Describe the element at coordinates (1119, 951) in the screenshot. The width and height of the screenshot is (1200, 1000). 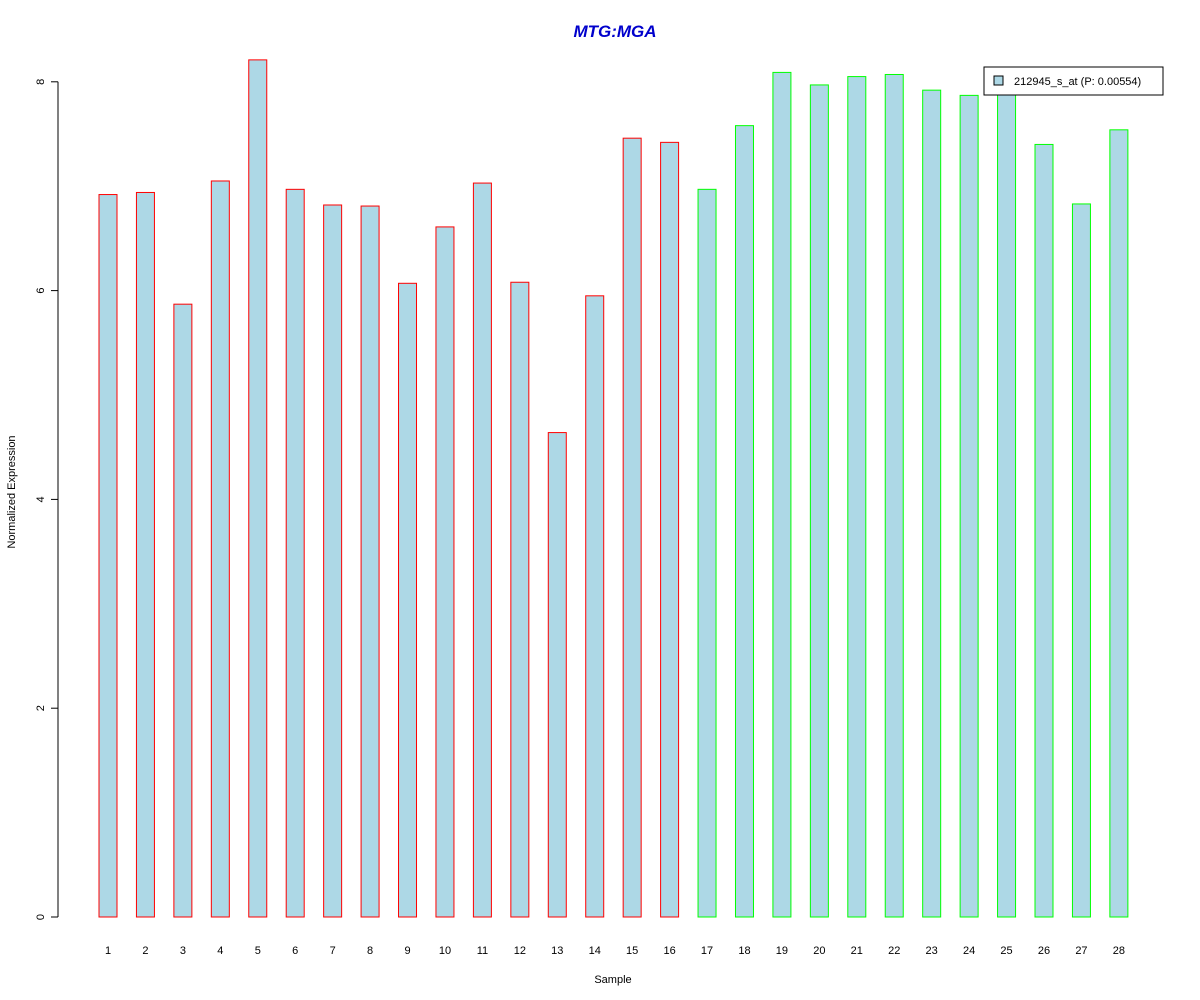
I see `x-tick-label: 28` at that location.